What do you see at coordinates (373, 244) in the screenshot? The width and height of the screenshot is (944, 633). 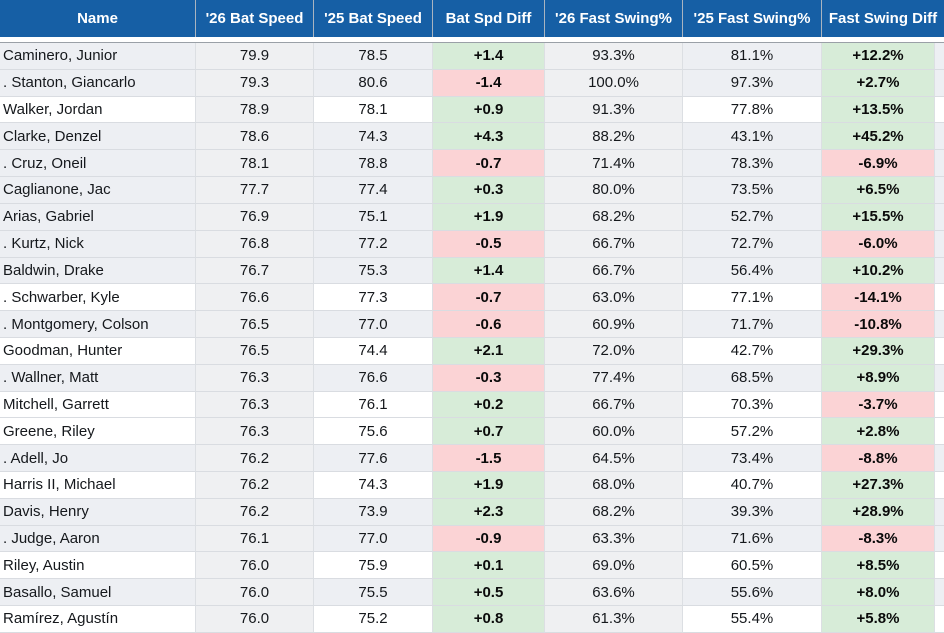 I see `cell-bs25: 77.2` at bounding box center [373, 244].